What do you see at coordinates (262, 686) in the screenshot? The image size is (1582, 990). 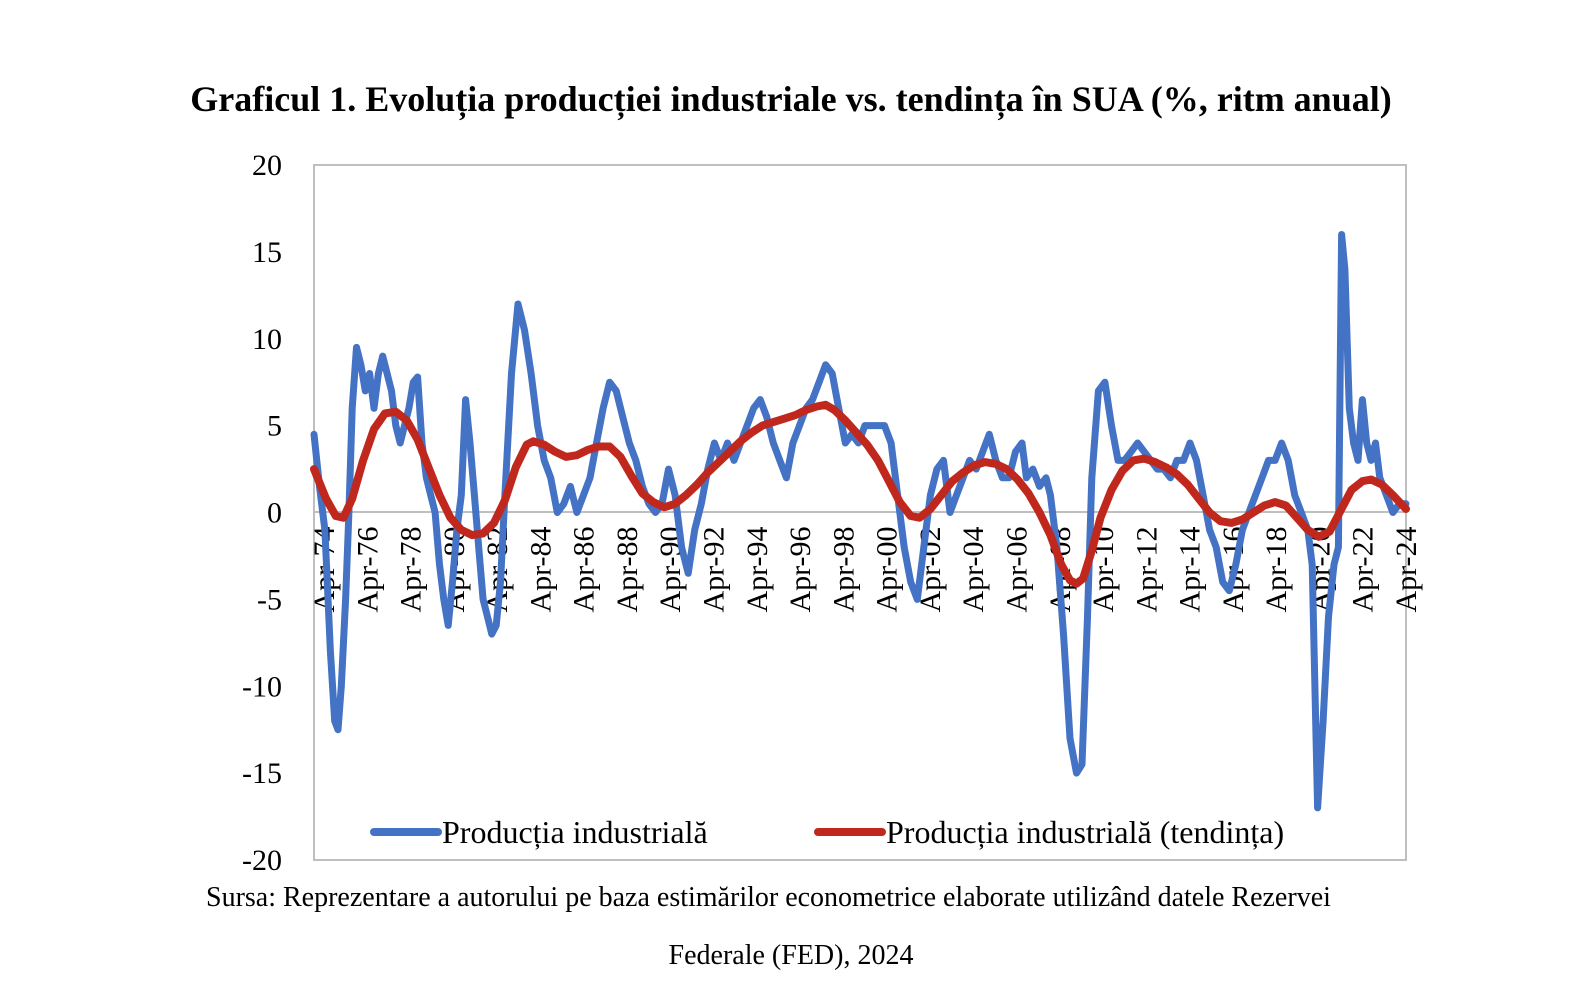 I see `y-tick-label: -10` at bounding box center [262, 686].